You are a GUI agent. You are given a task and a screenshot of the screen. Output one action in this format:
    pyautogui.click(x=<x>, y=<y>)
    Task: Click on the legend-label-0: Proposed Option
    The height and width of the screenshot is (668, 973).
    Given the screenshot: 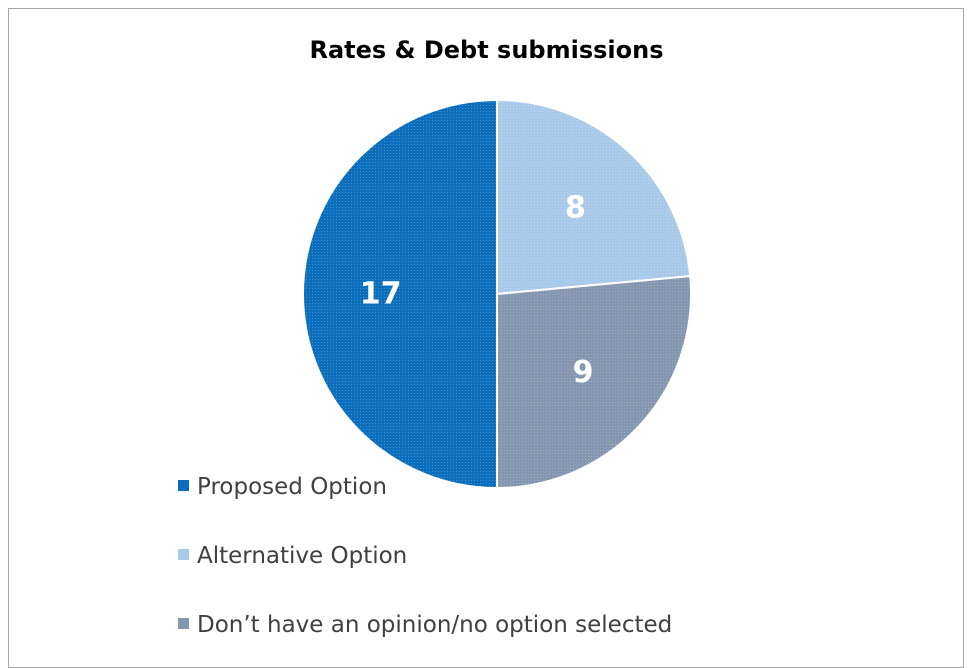 What is the action you would take?
    pyautogui.click(x=292, y=487)
    